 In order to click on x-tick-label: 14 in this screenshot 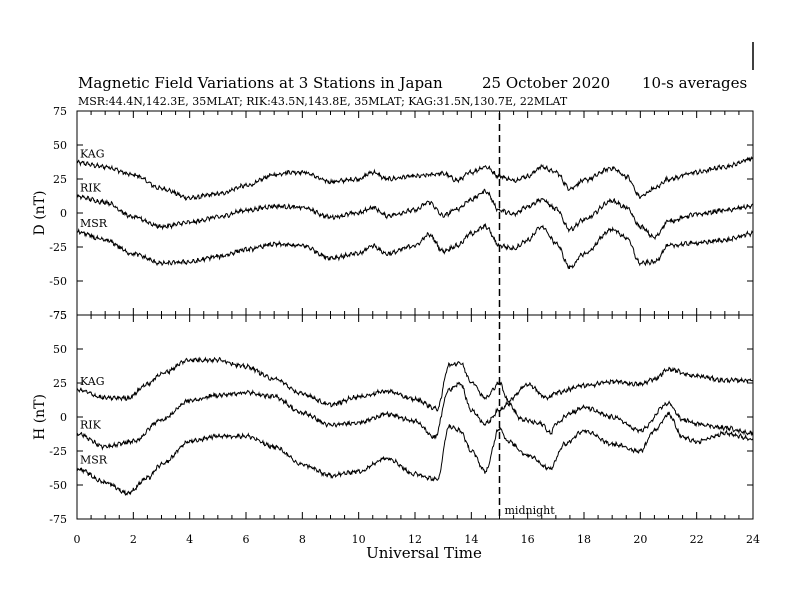, I will do `click(471, 539)`.